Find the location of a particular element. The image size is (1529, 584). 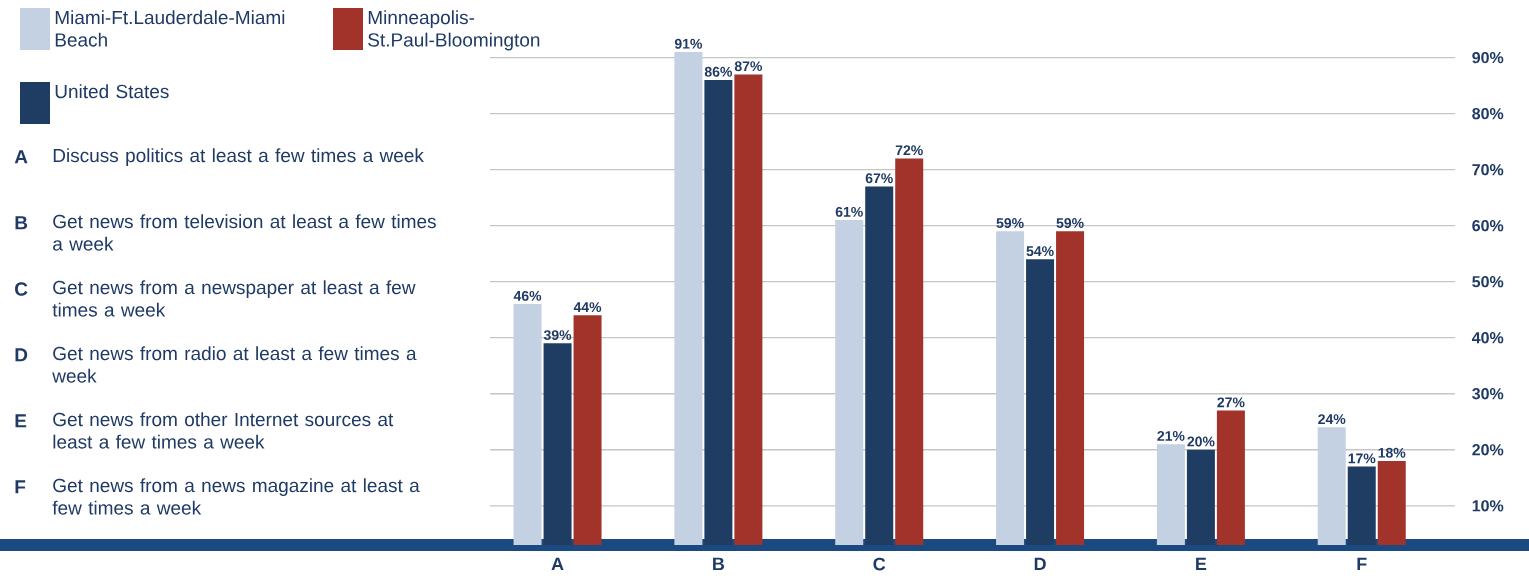

data-label: 24% is located at coordinates (1332, 419).